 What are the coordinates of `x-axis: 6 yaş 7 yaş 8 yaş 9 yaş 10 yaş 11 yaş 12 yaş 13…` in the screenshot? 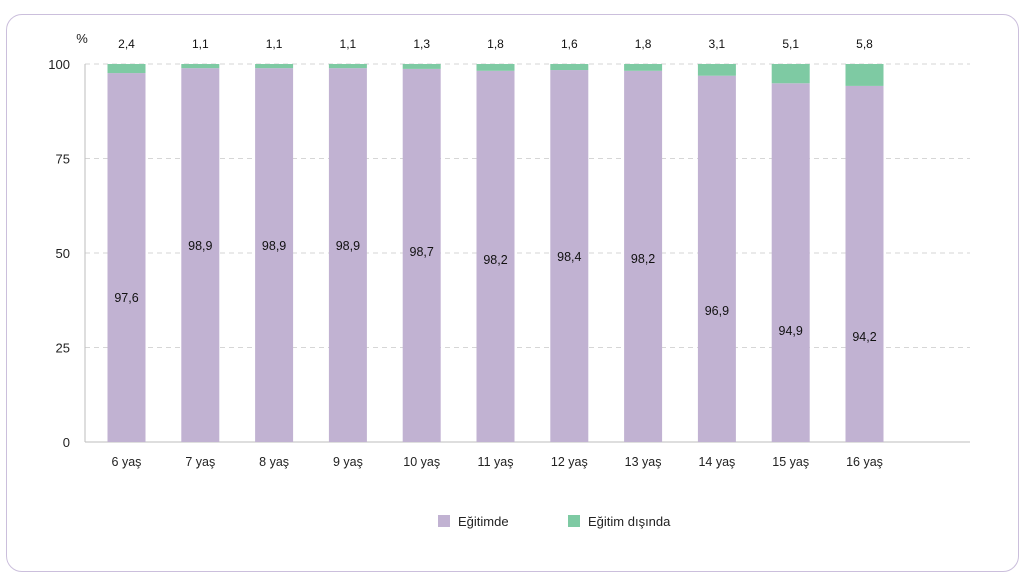 It's located at (497, 462).